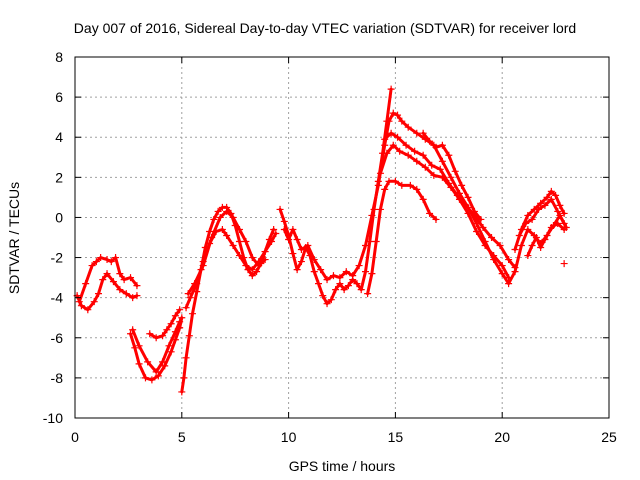 This screenshot has height=480, width=640. What do you see at coordinates (564, 264) in the screenshot?
I see `series-outlier` at bounding box center [564, 264].